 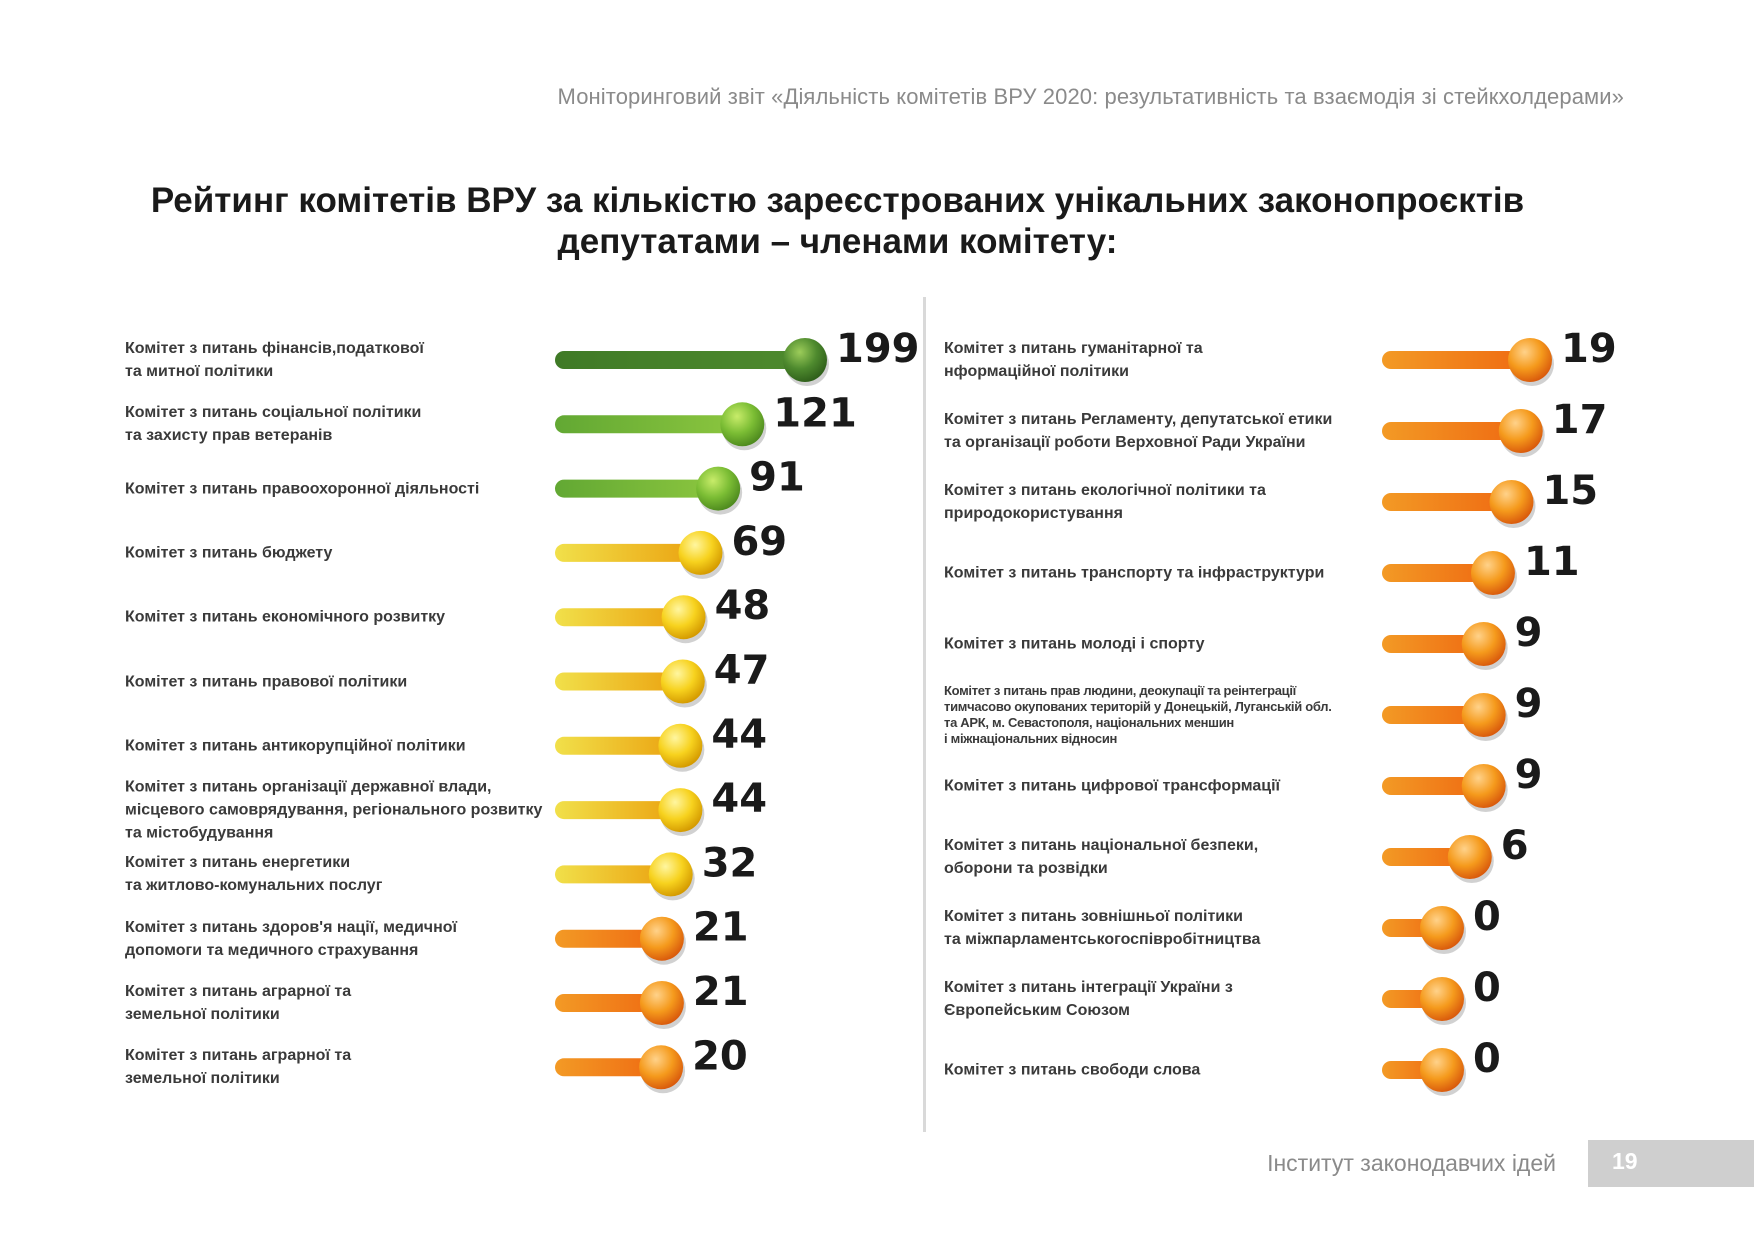 I want to click on committee-label-line: природокористування, so click(x=1033, y=513).